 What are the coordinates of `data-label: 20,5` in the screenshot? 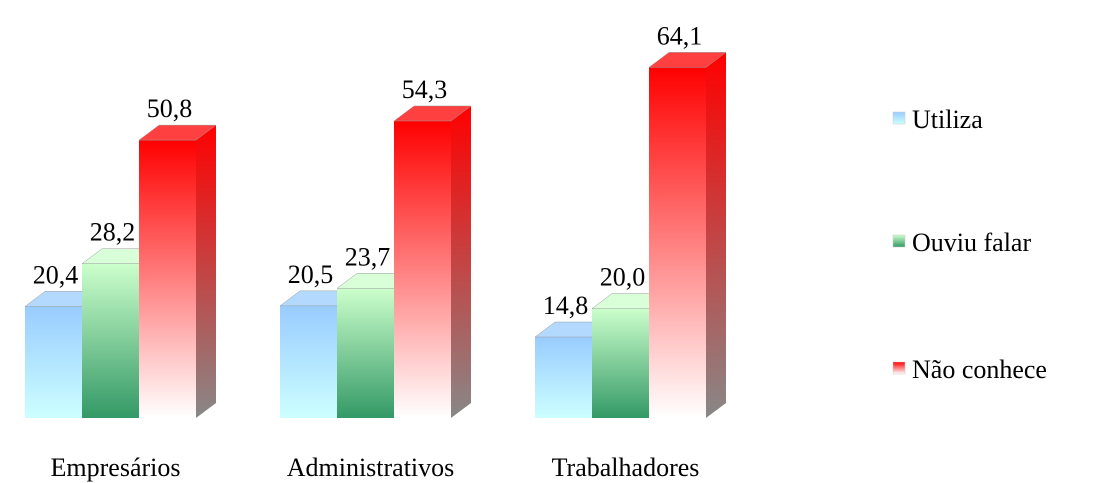 It's located at (311, 274).